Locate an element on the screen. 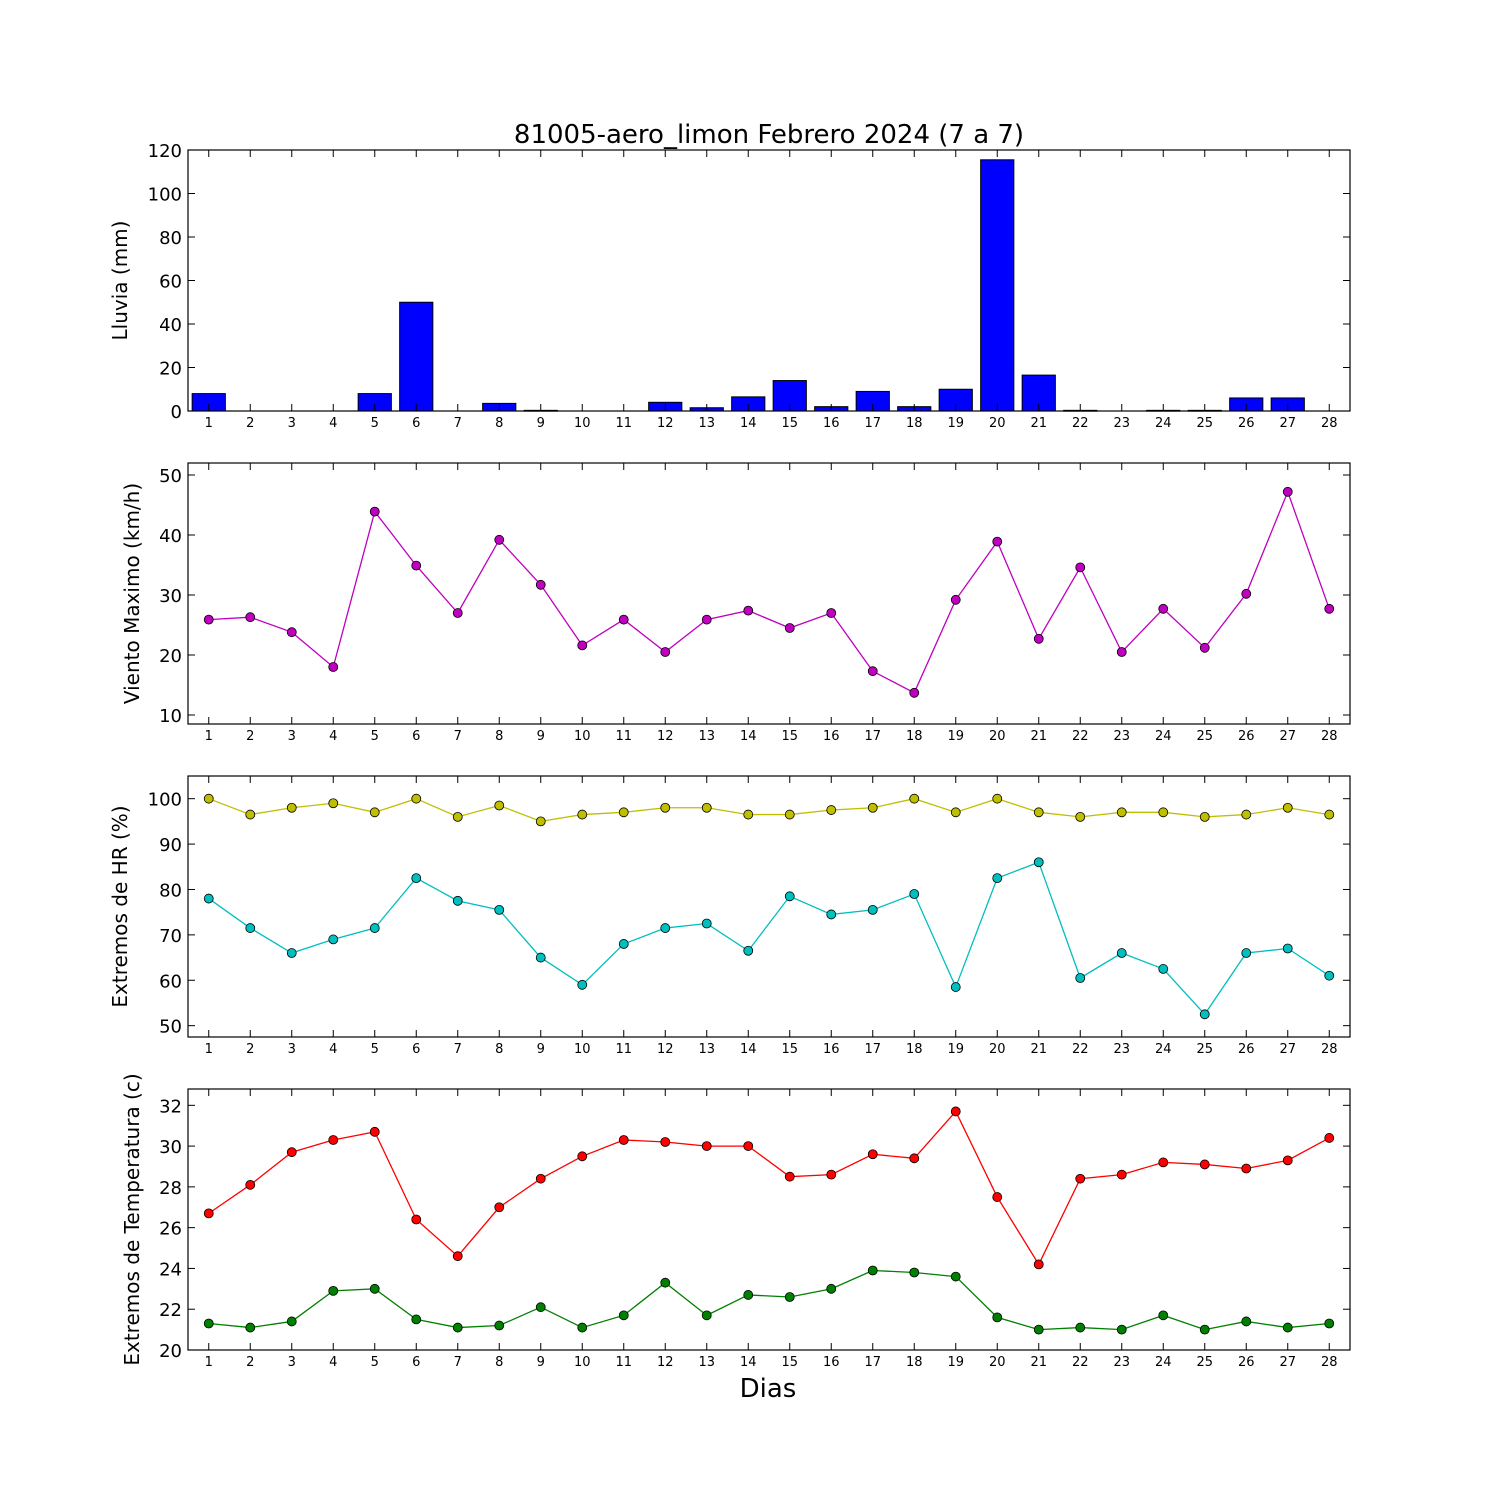  y-tick-label: 90 is located at coordinates (170, 845).